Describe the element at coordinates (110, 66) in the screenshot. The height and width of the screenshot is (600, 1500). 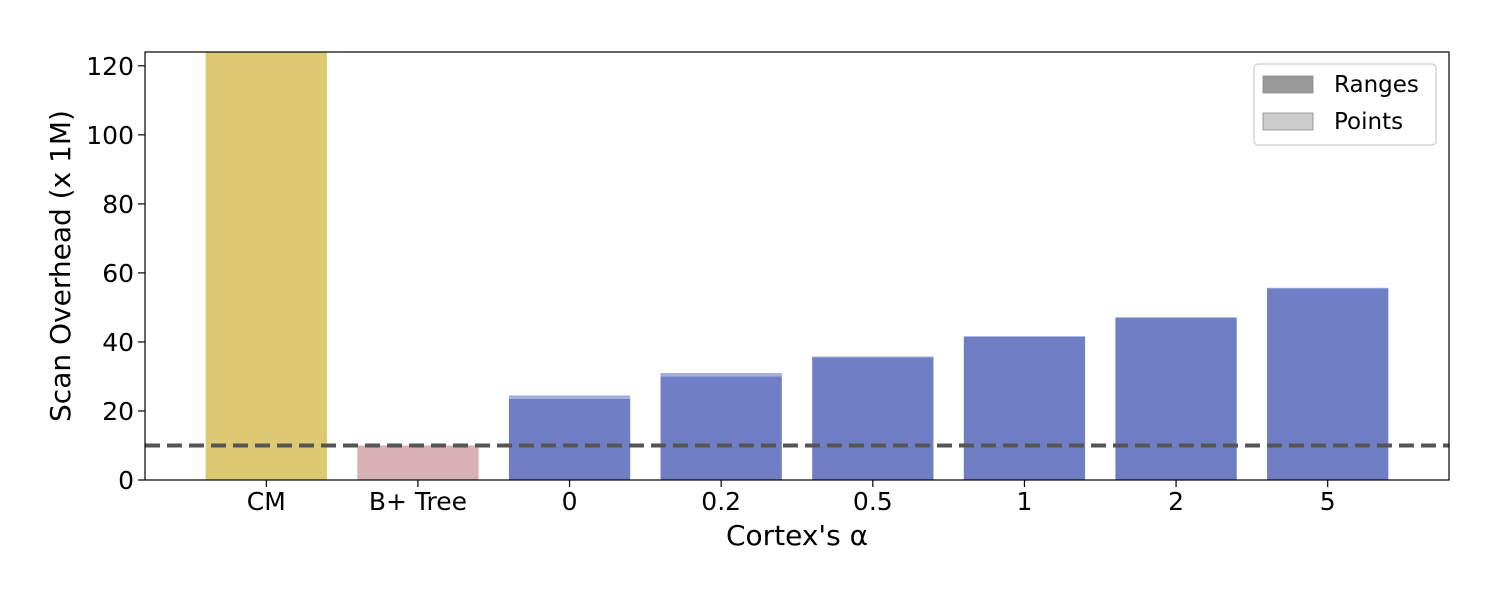
I see `y-tick-label-6: 120` at that location.